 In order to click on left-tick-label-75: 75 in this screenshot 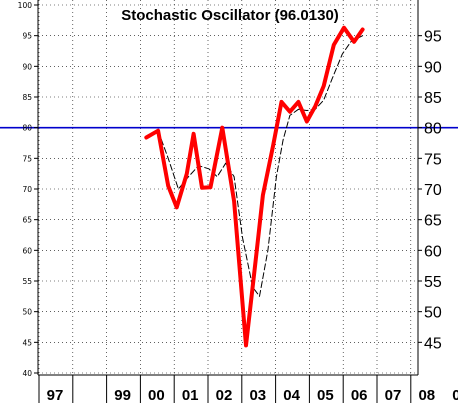, I will do `click(27, 158)`.